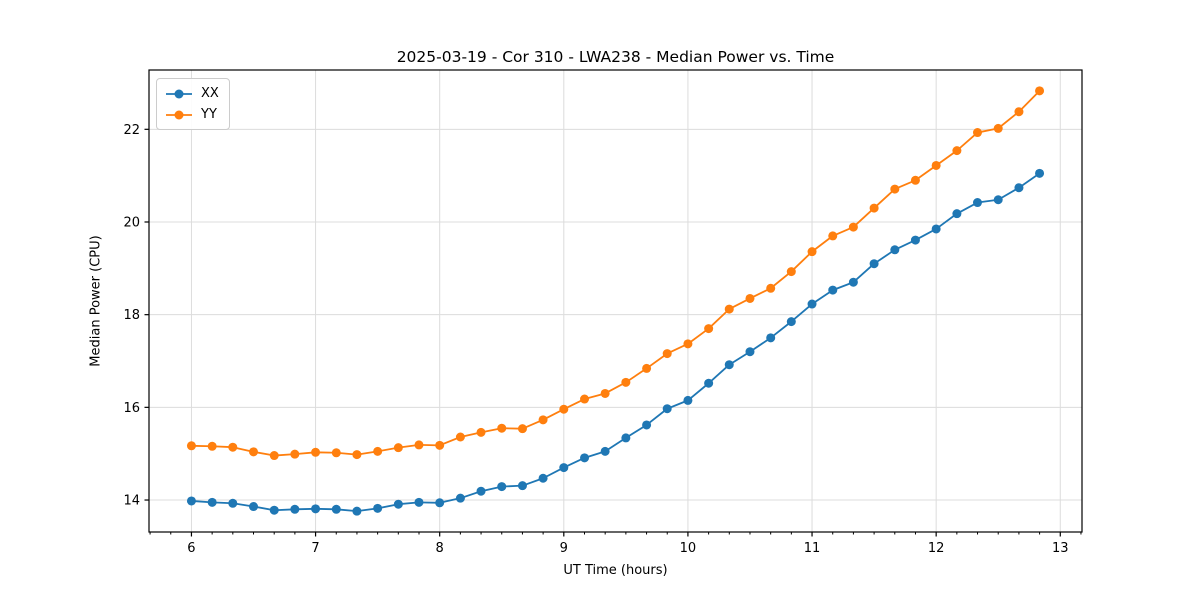 The height and width of the screenshot is (600, 1200). I want to click on legend-label-xx: XX, so click(210, 93).